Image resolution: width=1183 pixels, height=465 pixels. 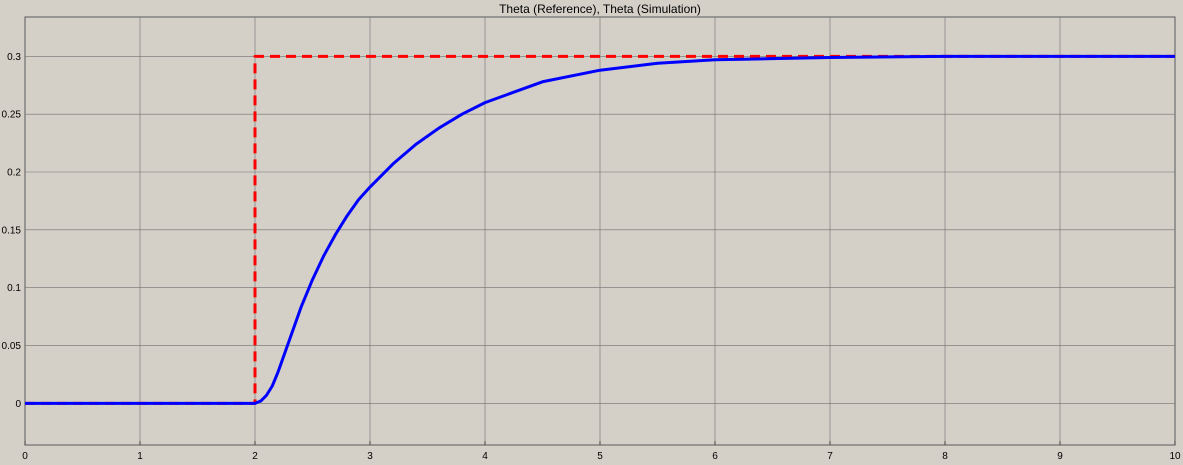 I want to click on y-tick-label: 0.1, so click(x=14, y=288).